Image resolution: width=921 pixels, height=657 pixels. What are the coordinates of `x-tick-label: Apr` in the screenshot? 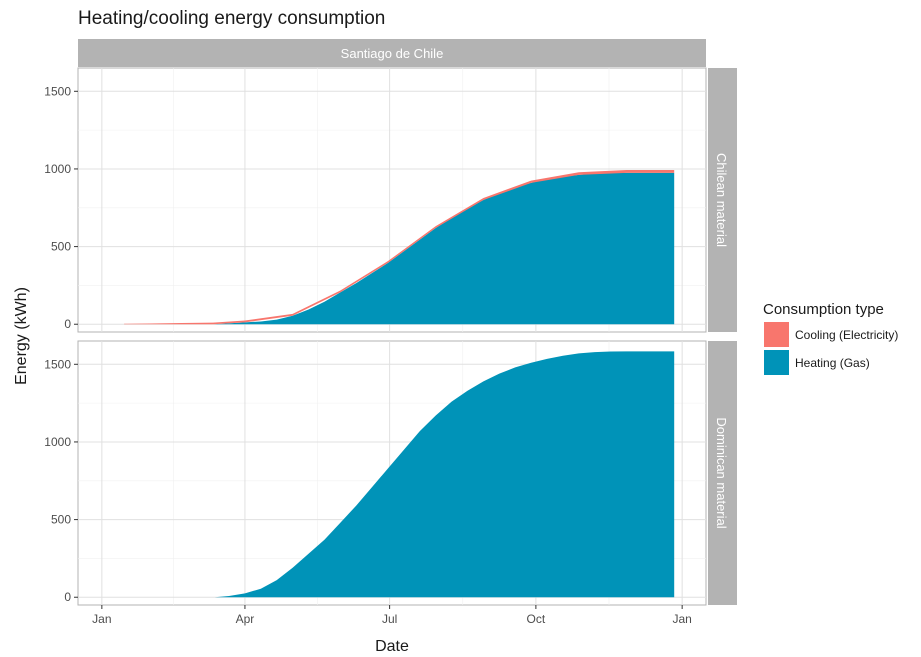 It's located at (245, 619).